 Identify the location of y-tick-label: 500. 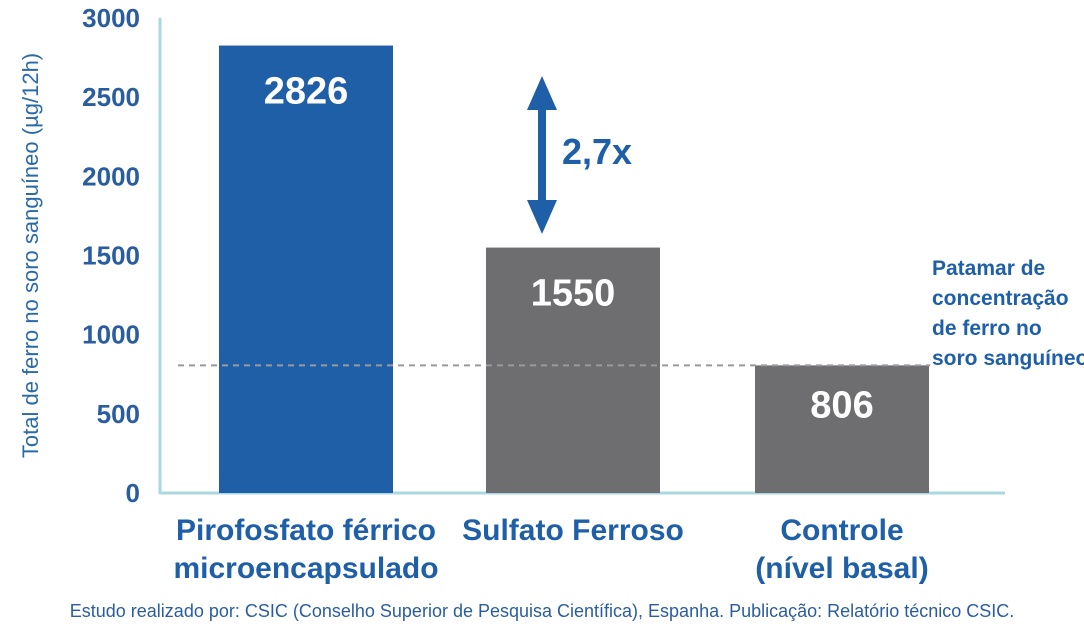
(118, 414).